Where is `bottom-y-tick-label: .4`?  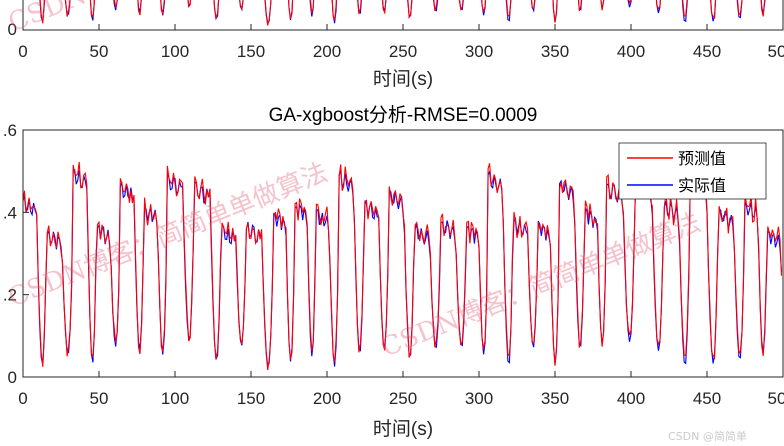 bottom-y-tick-label: .4 is located at coordinates (10, 212).